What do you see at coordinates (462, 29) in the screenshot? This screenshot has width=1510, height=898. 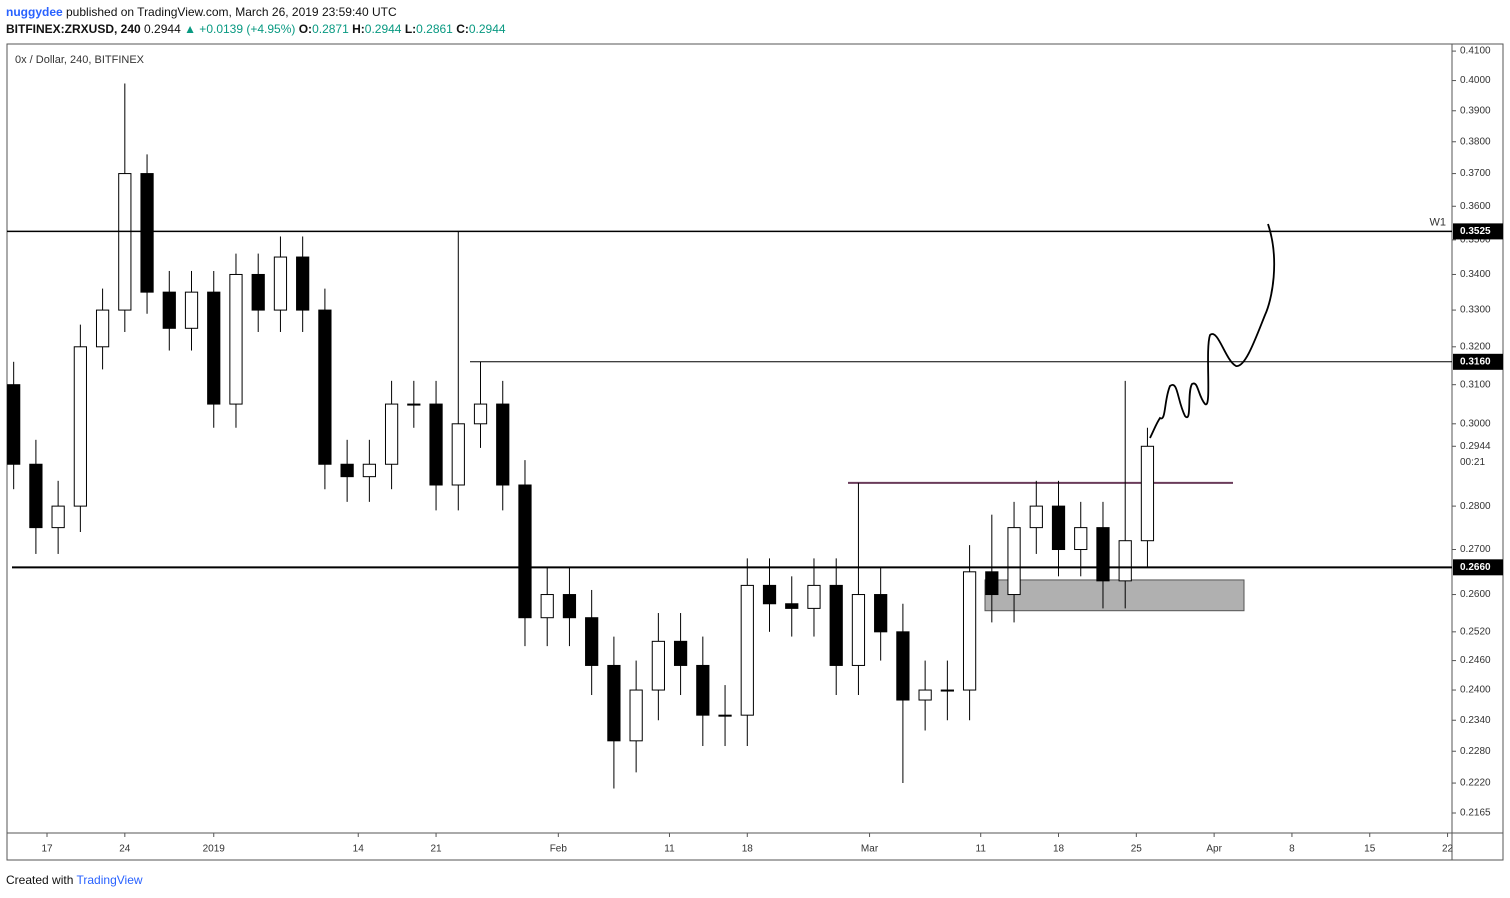 I see `c-label: C:` at bounding box center [462, 29].